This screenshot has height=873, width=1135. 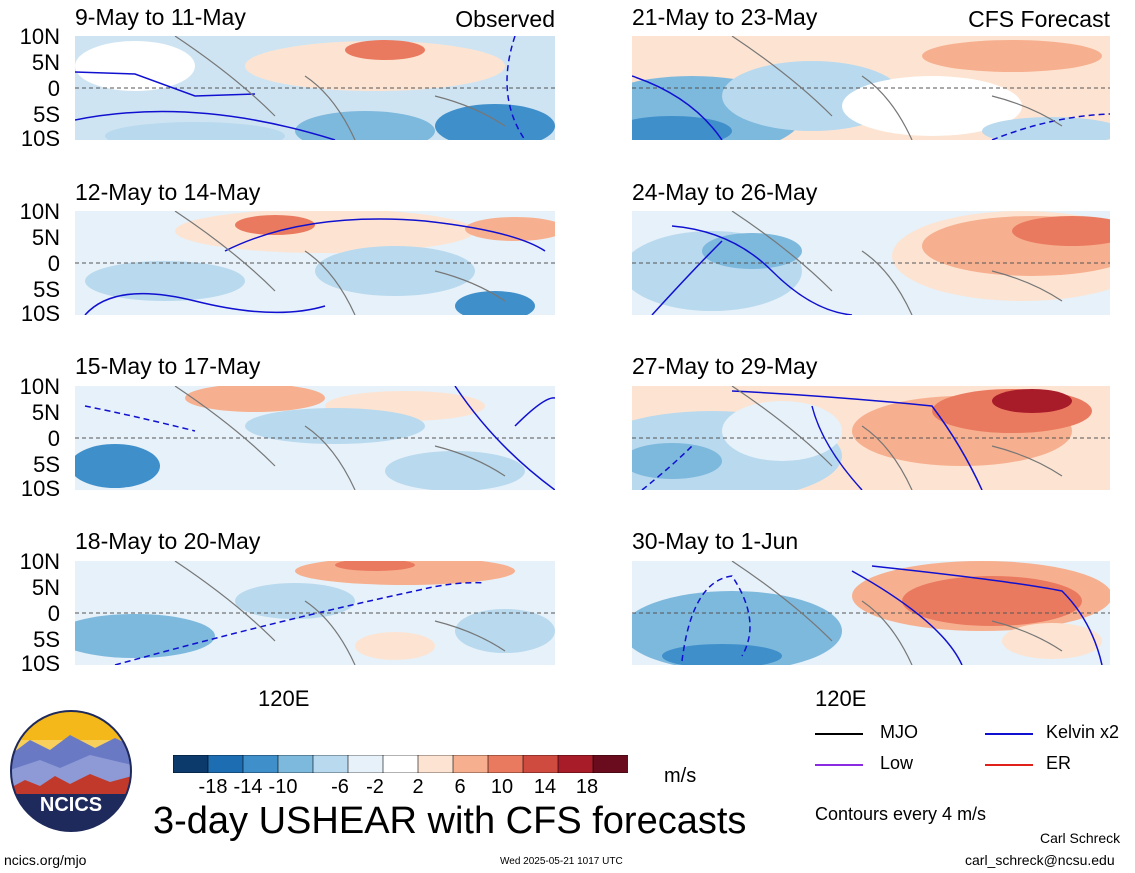 What do you see at coordinates (450, 821) in the screenshot?
I see `main-title: 3-day USHEAR with CFS forecasts` at bounding box center [450, 821].